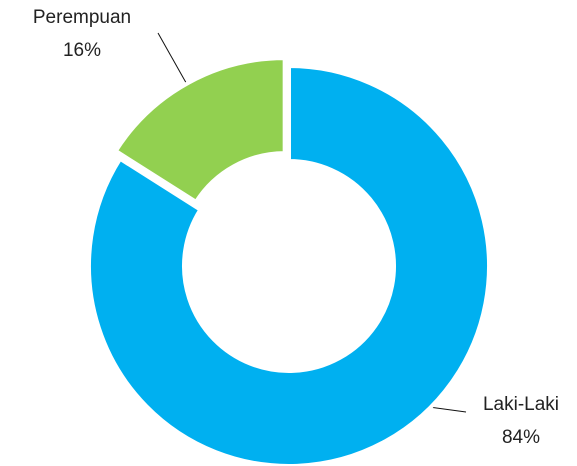  What do you see at coordinates (200, 130) in the screenshot?
I see `donut-slice` at bounding box center [200, 130].